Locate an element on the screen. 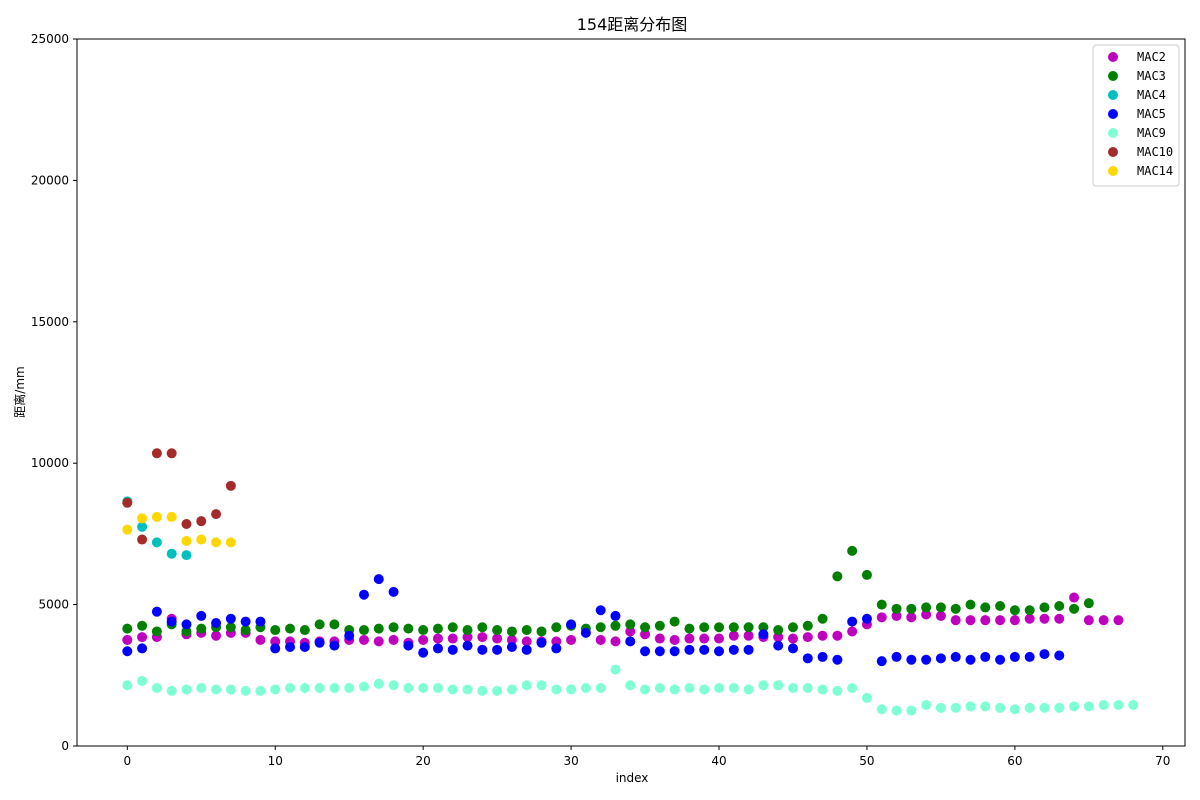 Image resolution: width=1200 pixels, height=800 pixels. x-tick-label: 20 is located at coordinates (423, 761).